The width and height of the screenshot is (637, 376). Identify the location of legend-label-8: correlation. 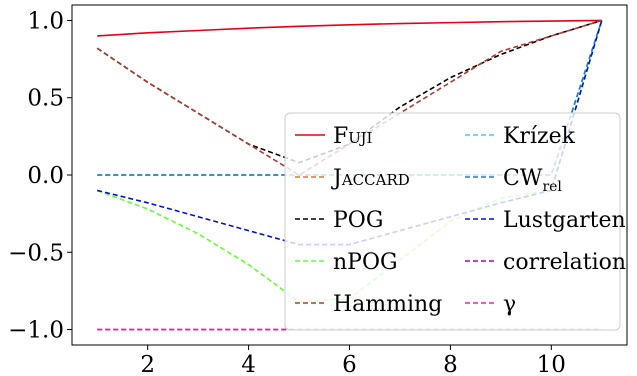
(564, 262).